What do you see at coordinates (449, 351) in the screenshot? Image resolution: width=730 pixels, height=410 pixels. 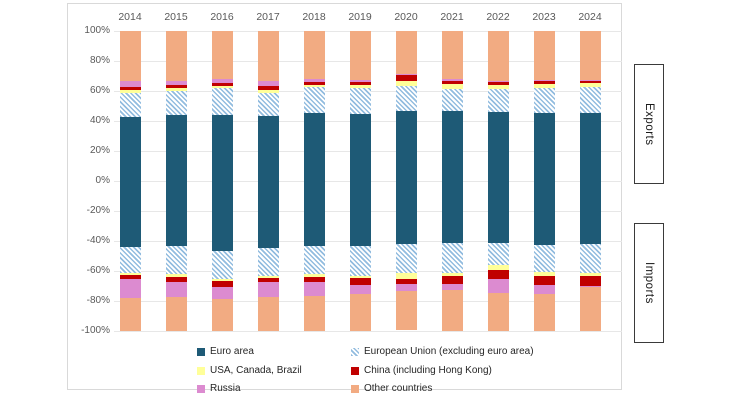 I see `legend-label: European Union (excluding euro area)` at bounding box center [449, 351].